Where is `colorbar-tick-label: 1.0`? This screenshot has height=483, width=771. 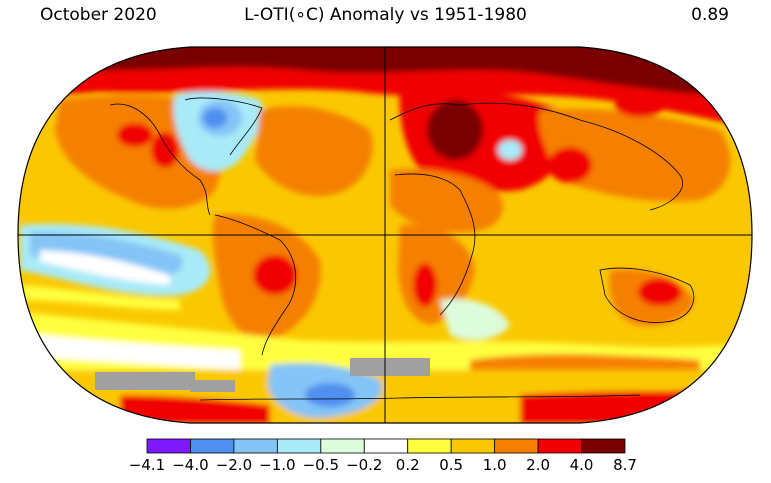
colorbar-tick-label: 1.0 is located at coordinates (495, 465).